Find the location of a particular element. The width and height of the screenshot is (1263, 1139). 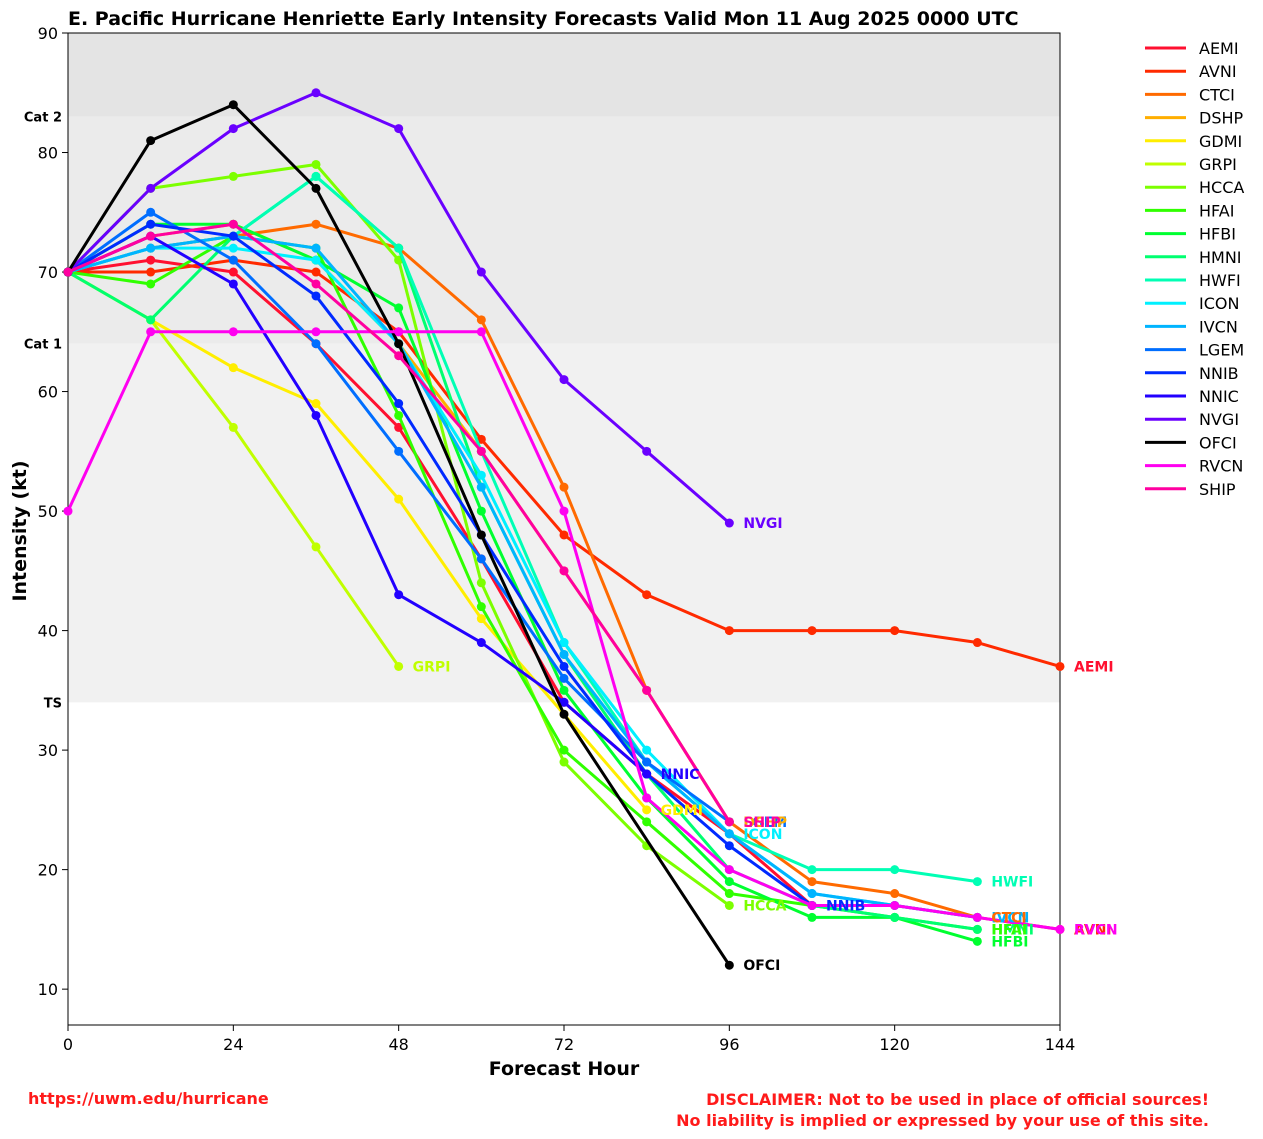

band-label: TS is located at coordinates (53, 703).